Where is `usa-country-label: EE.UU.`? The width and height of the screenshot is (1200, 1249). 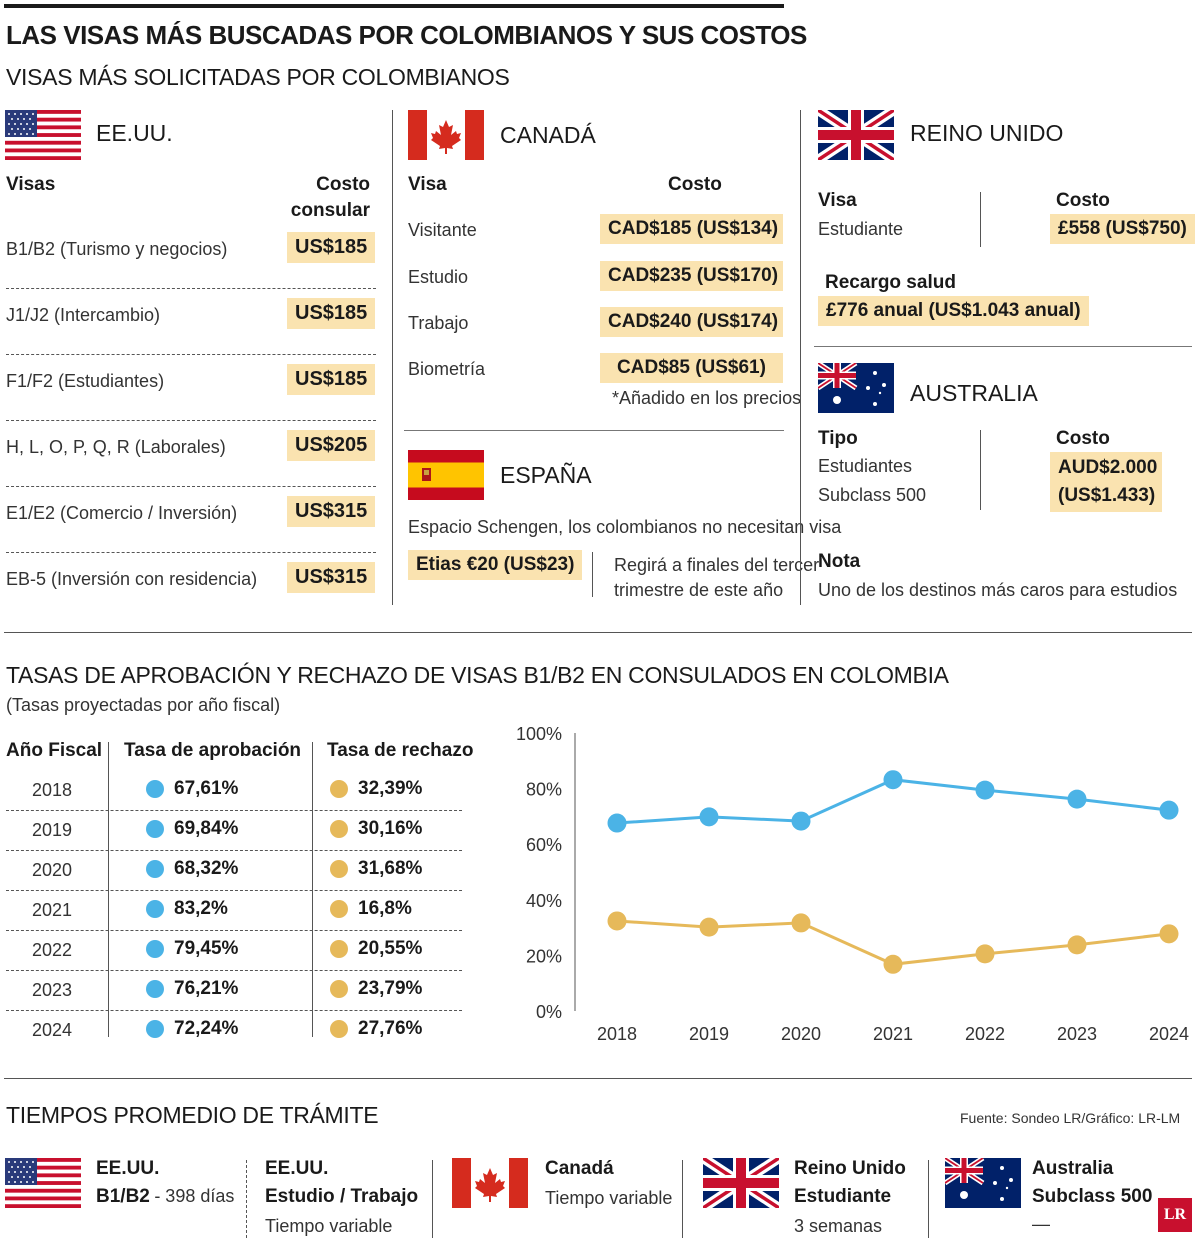
usa-country-label: EE.UU. is located at coordinates (134, 133).